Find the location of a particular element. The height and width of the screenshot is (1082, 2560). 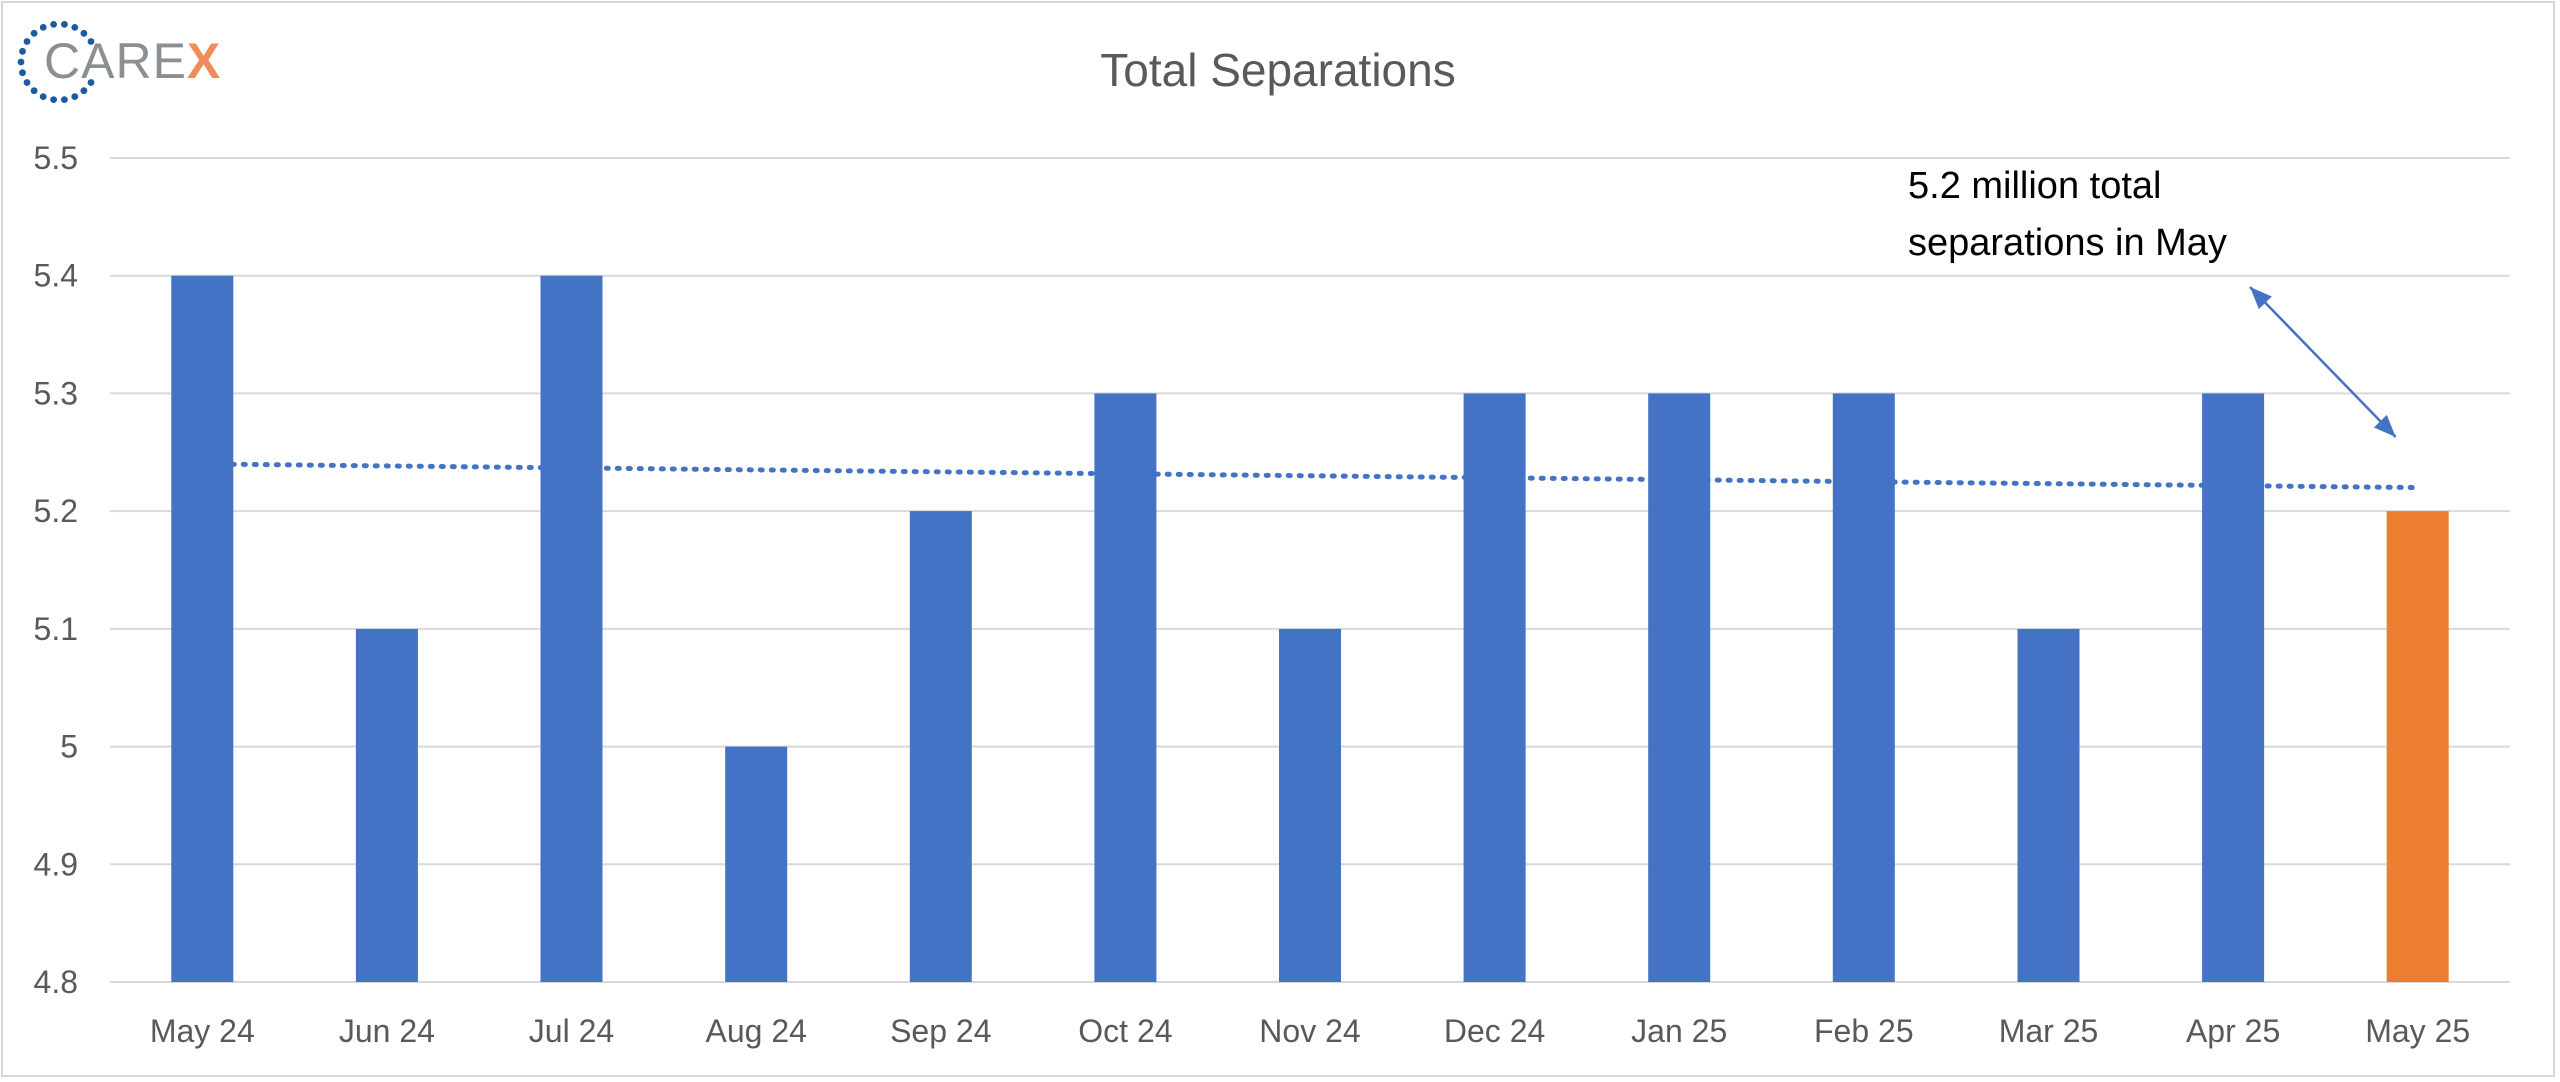

x-tick-label: Nov 24 is located at coordinates (1309, 1031).